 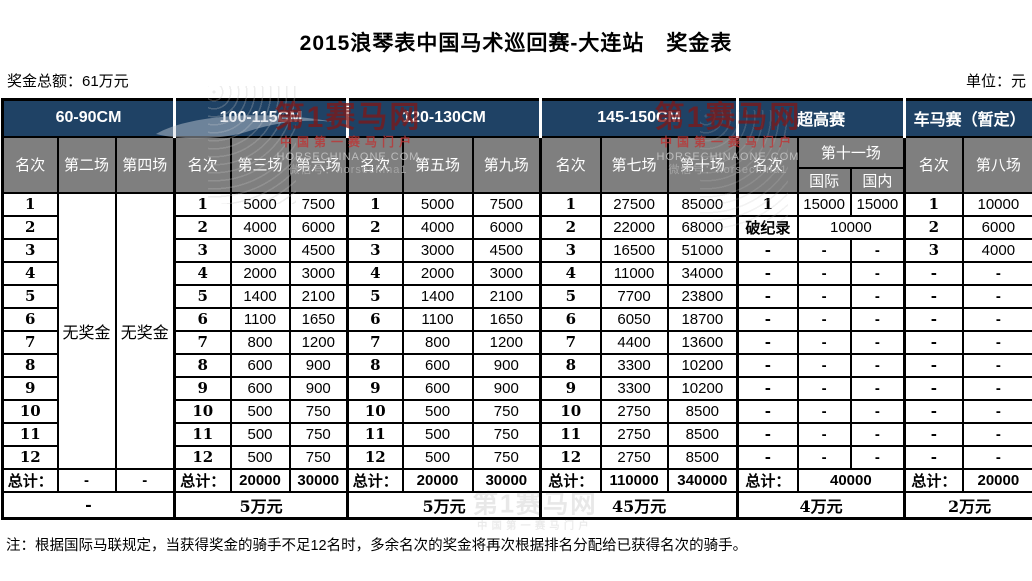 What do you see at coordinates (851, 152) in the screenshot?
I see `col-header-race11: 第十一场` at bounding box center [851, 152].